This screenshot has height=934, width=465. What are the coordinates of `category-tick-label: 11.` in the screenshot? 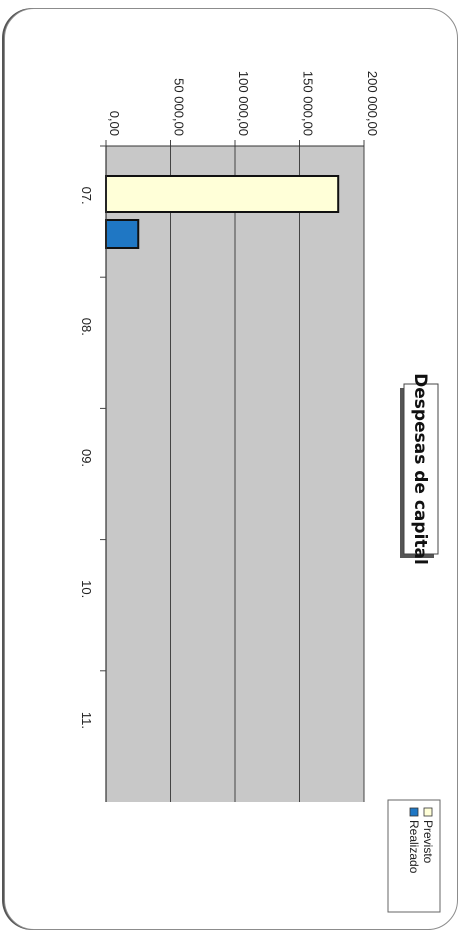 It's located at (86, 720).